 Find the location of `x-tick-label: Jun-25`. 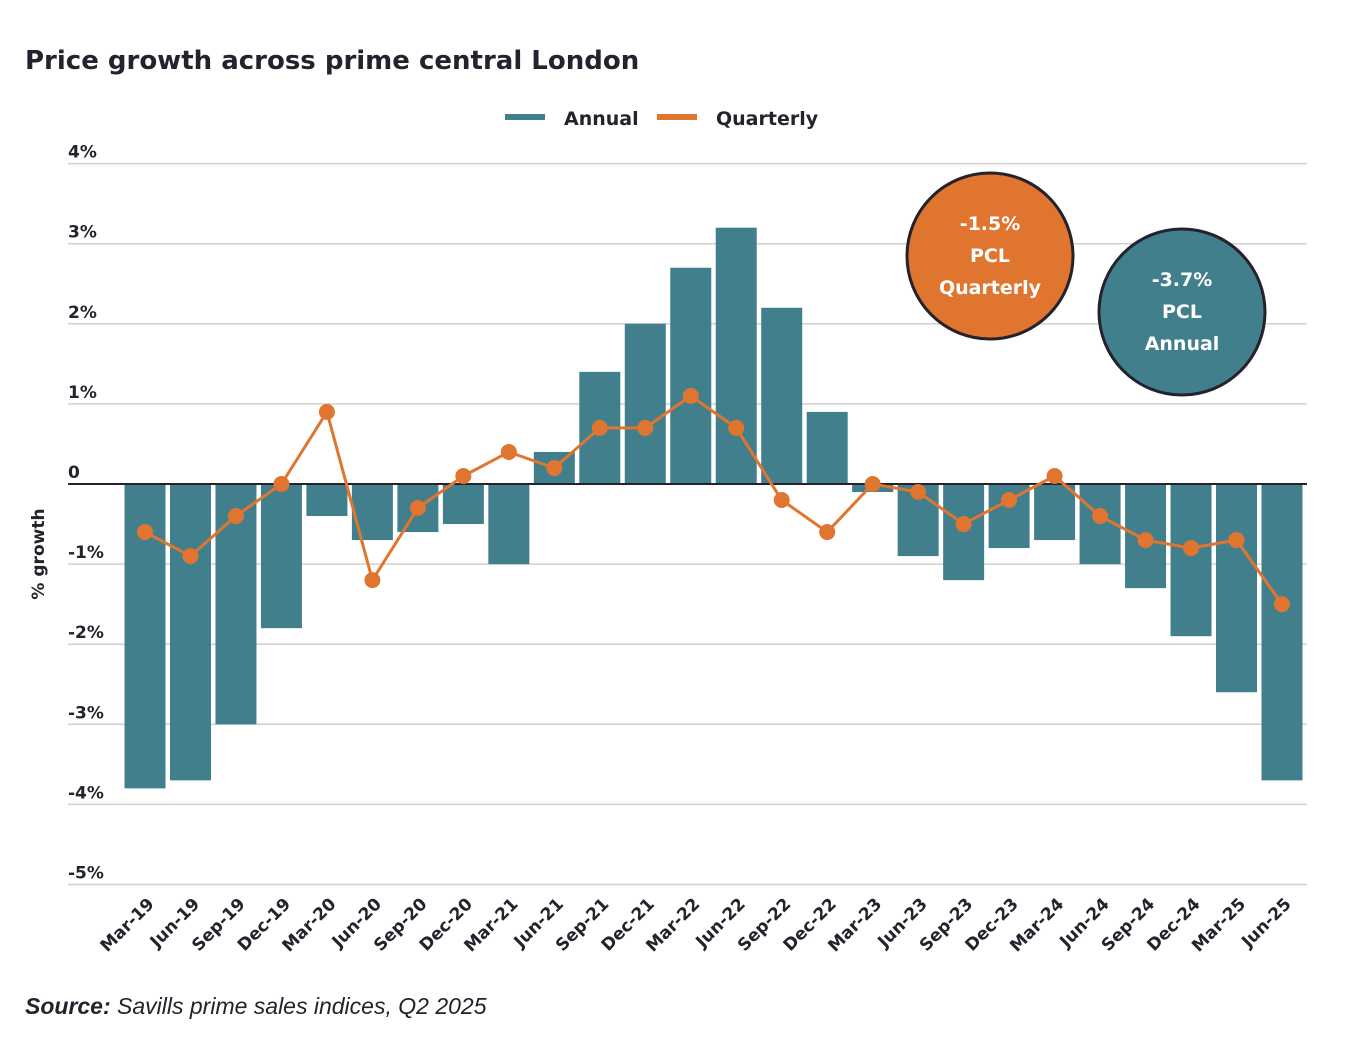

x-tick-label: Jun-25 is located at coordinates (1266, 923).